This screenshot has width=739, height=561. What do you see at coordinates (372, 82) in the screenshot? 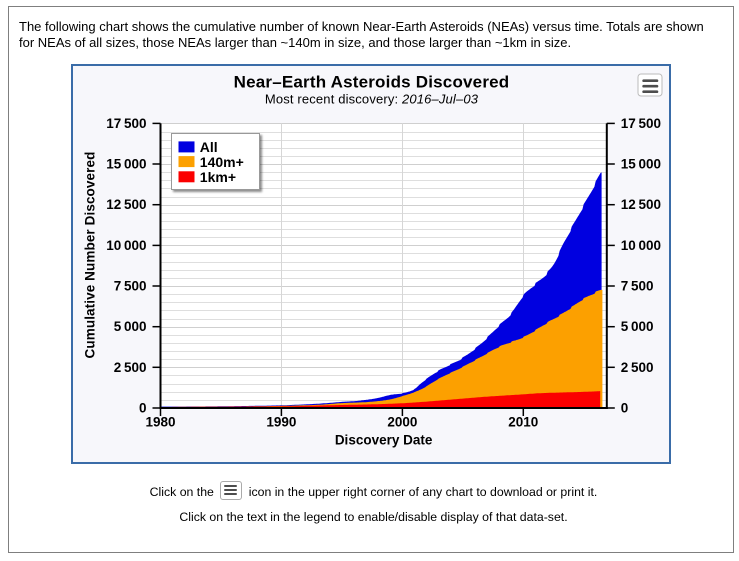
I see `svg-text:Near–Earth Asteroids Discovere: Near–Earth Asteroids Discovered` at bounding box center [372, 82].